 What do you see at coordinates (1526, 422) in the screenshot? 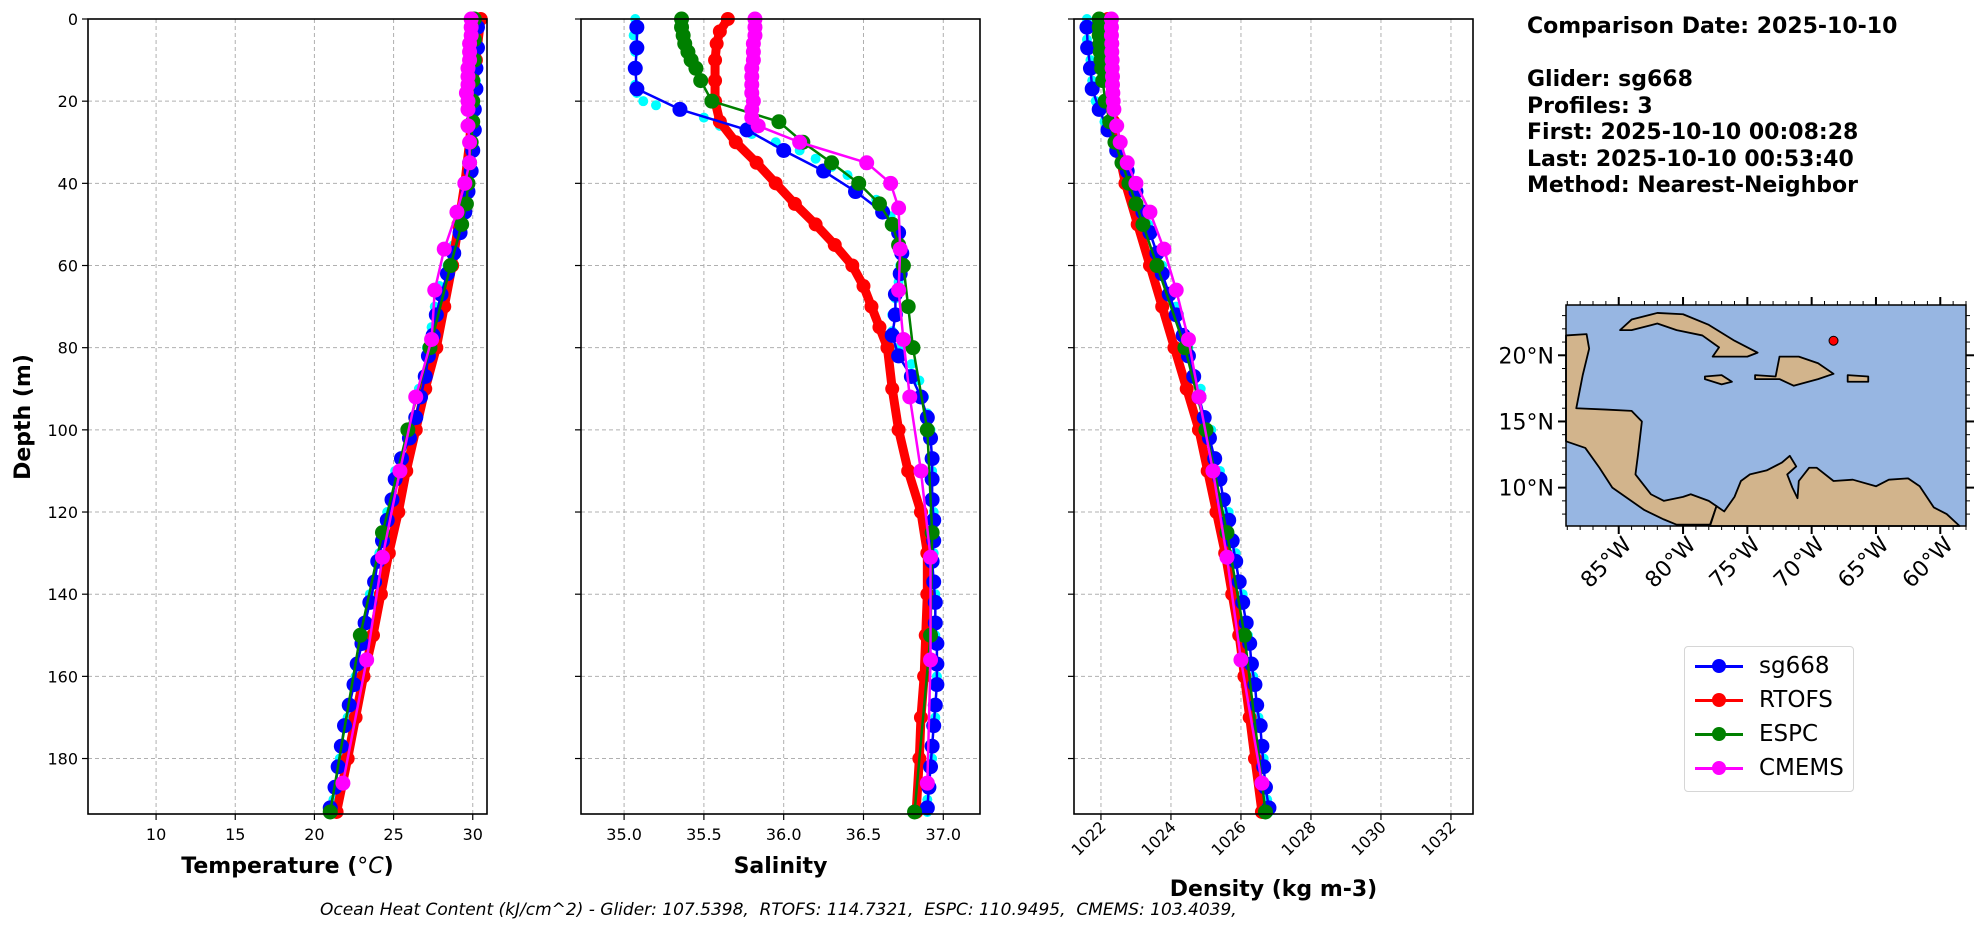
I see `lat-tick-label: 15°N` at bounding box center [1526, 422].